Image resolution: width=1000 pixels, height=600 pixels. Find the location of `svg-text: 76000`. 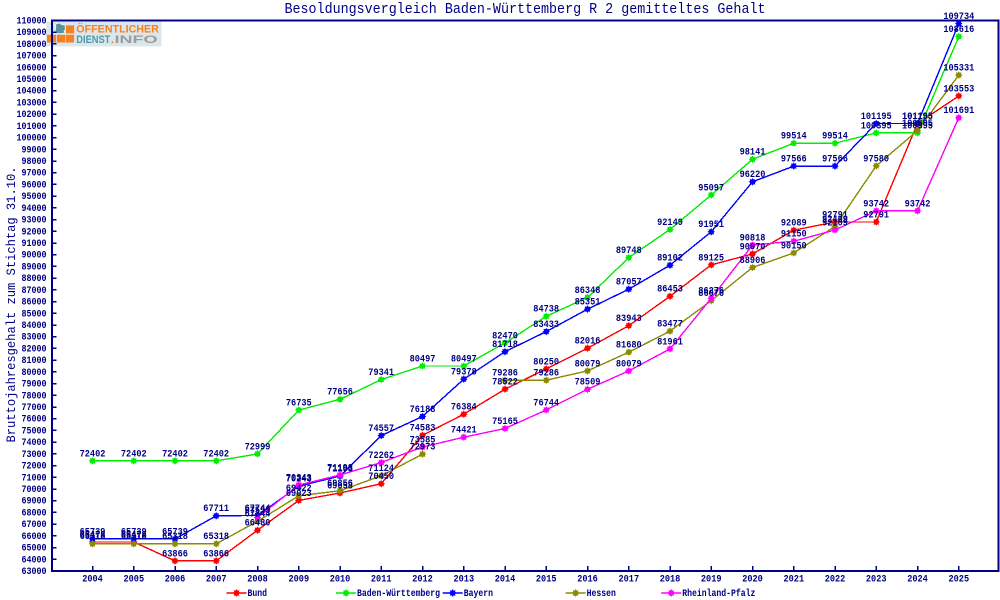

svg-text: 76000 is located at coordinates (34, 420).